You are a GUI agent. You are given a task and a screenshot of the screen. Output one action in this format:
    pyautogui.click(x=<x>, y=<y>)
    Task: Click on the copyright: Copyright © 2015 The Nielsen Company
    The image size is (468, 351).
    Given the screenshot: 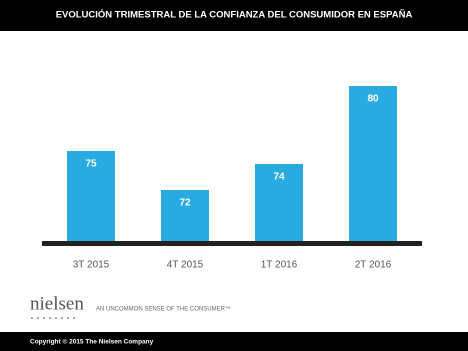 What is the action you would take?
    pyautogui.click(x=92, y=342)
    